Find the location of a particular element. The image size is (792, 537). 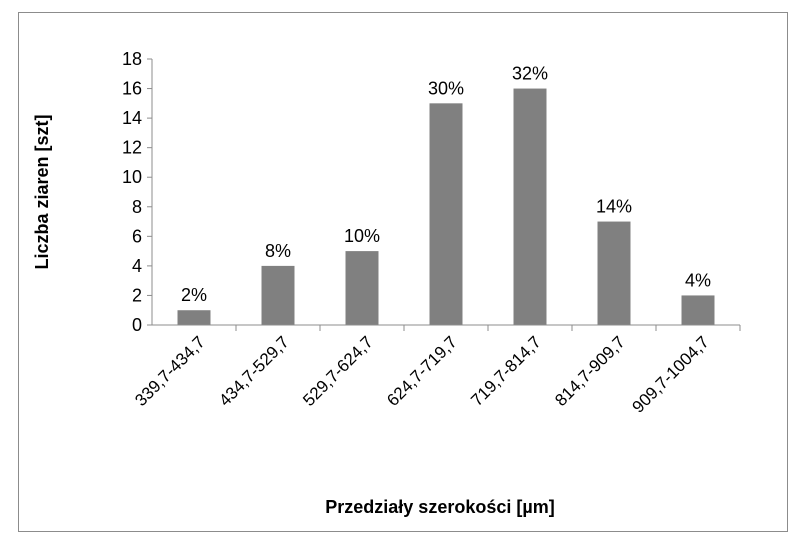

y-tick-label: 6 is located at coordinates (137, 236).